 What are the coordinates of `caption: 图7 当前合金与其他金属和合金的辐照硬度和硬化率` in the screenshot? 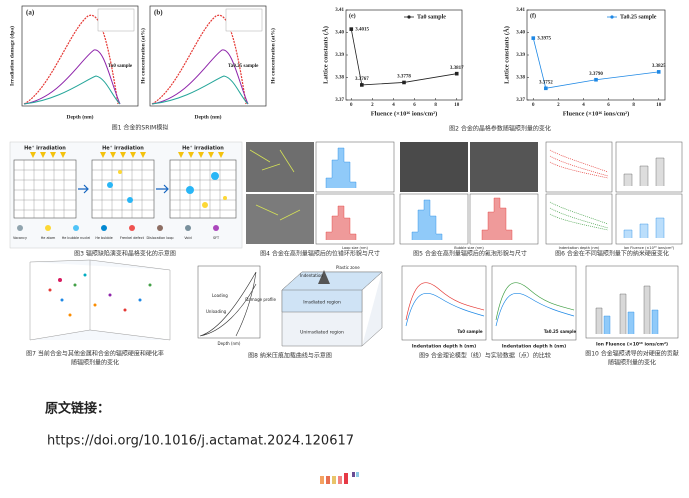 It's located at (95, 354).